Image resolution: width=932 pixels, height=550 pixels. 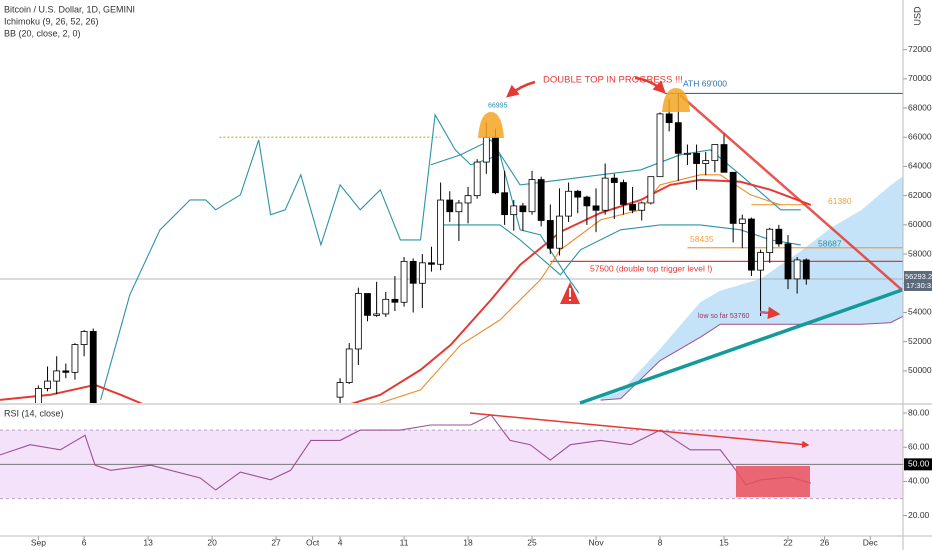 What do you see at coordinates (920, 195) in the screenshot?
I see `y-tick-label: 62000.00` at bounding box center [920, 195].